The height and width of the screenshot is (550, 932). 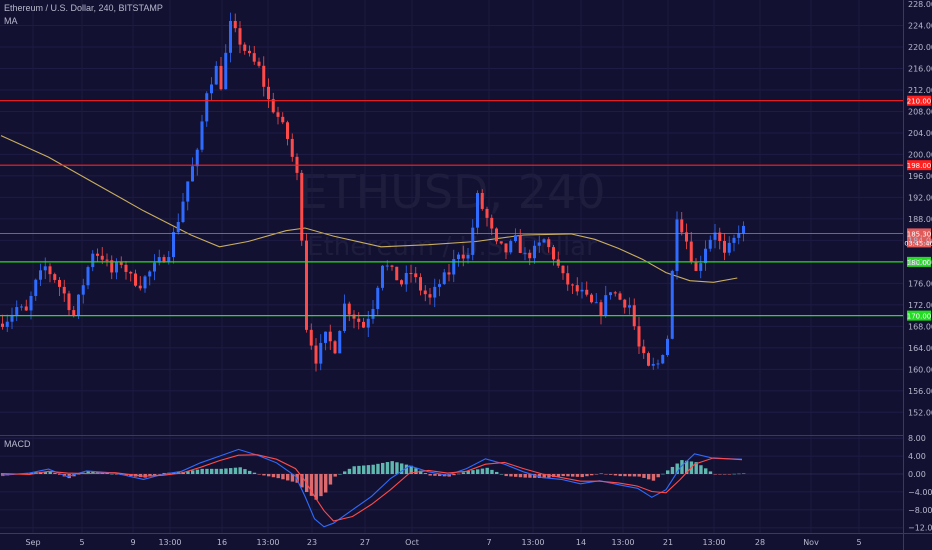 What do you see at coordinates (920, 492) in the screenshot?
I see `macd-tick-label: −4.00` at bounding box center [920, 492].